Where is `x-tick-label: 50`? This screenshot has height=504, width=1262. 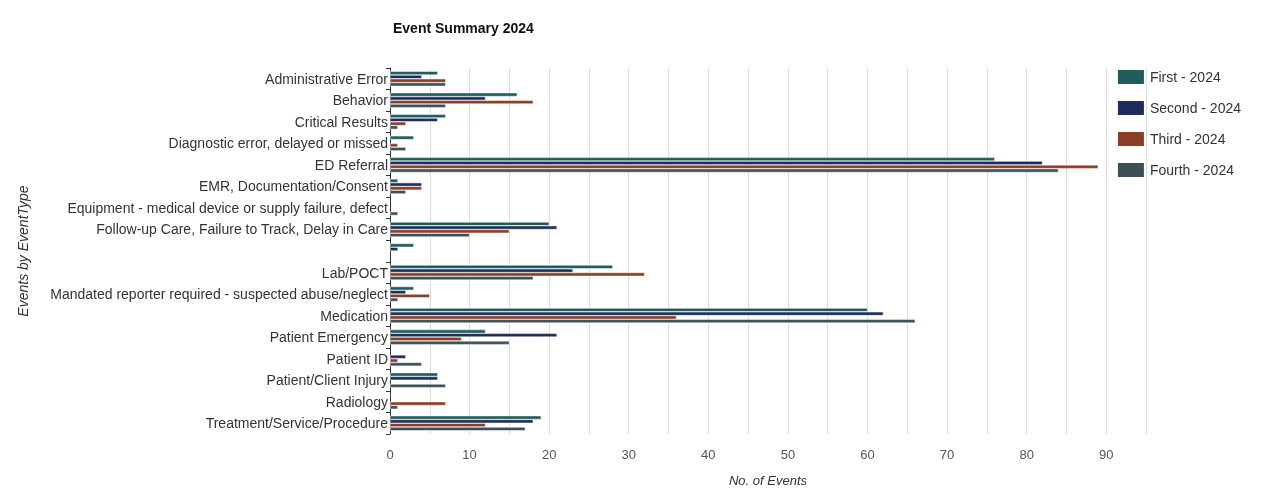
x-tick-label: 50 is located at coordinates (788, 454).